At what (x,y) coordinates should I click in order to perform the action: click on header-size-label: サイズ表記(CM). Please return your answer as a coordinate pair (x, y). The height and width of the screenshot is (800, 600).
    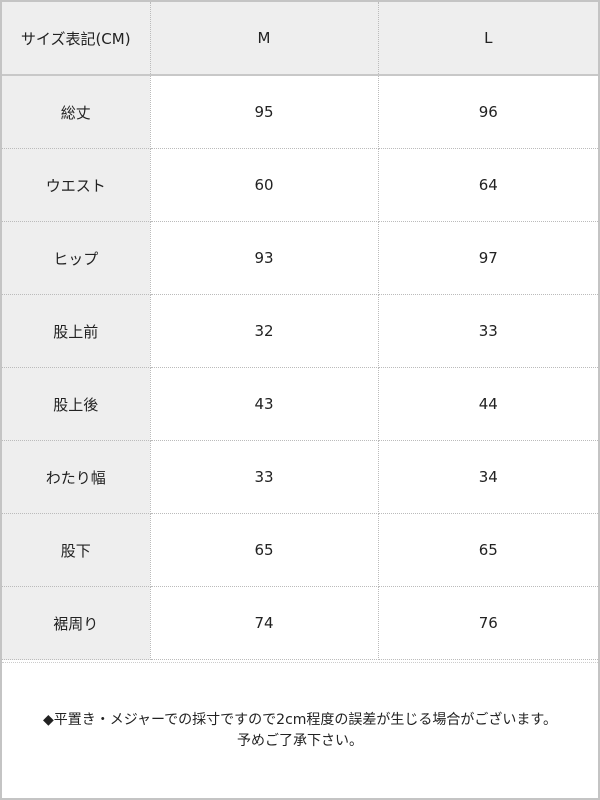
    Looking at the image, I should click on (76, 39).